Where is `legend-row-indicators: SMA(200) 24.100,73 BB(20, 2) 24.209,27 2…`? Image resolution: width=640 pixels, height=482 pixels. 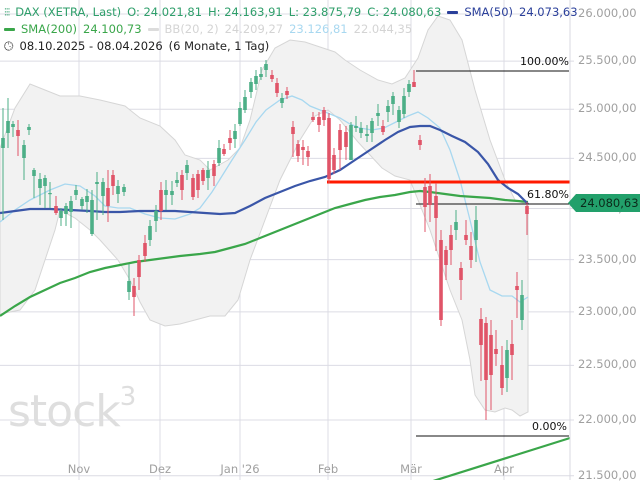 legend-row-indicators: SMA(200) 24.100,73 BB(20, 2) 24.209,27 2… is located at coordinates (291, 29).